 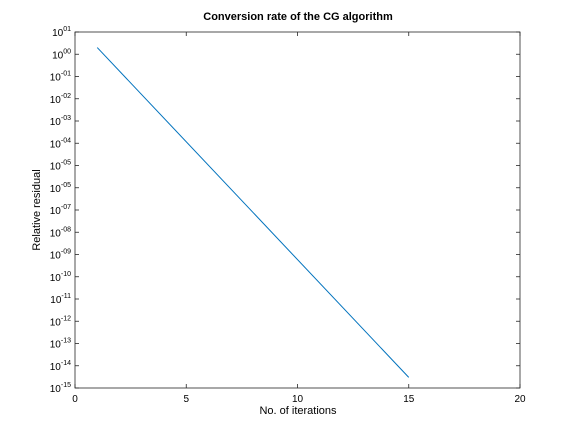 What do you see at coordinates (60, 77) in the screenshot?
I see `y-tick-label: 10-01` at bounding box center [60, 77].